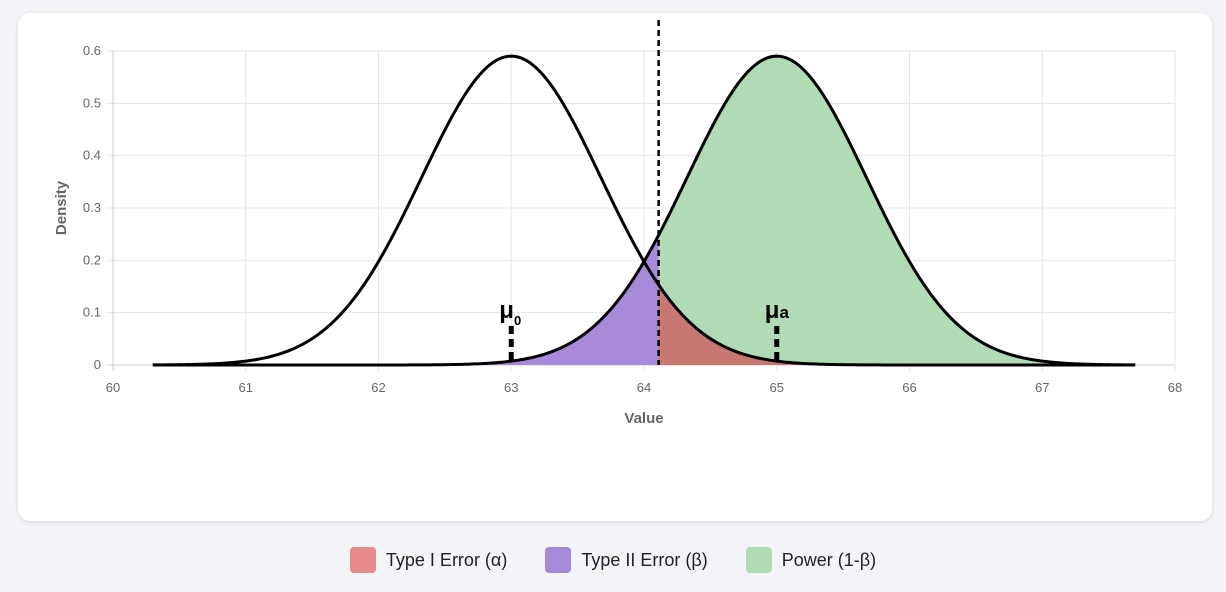 The image size is (1226, 592). Describe the element at coordinates (92, 312) in the screenshot. I see `y-tick-label: 0.1` at that location.